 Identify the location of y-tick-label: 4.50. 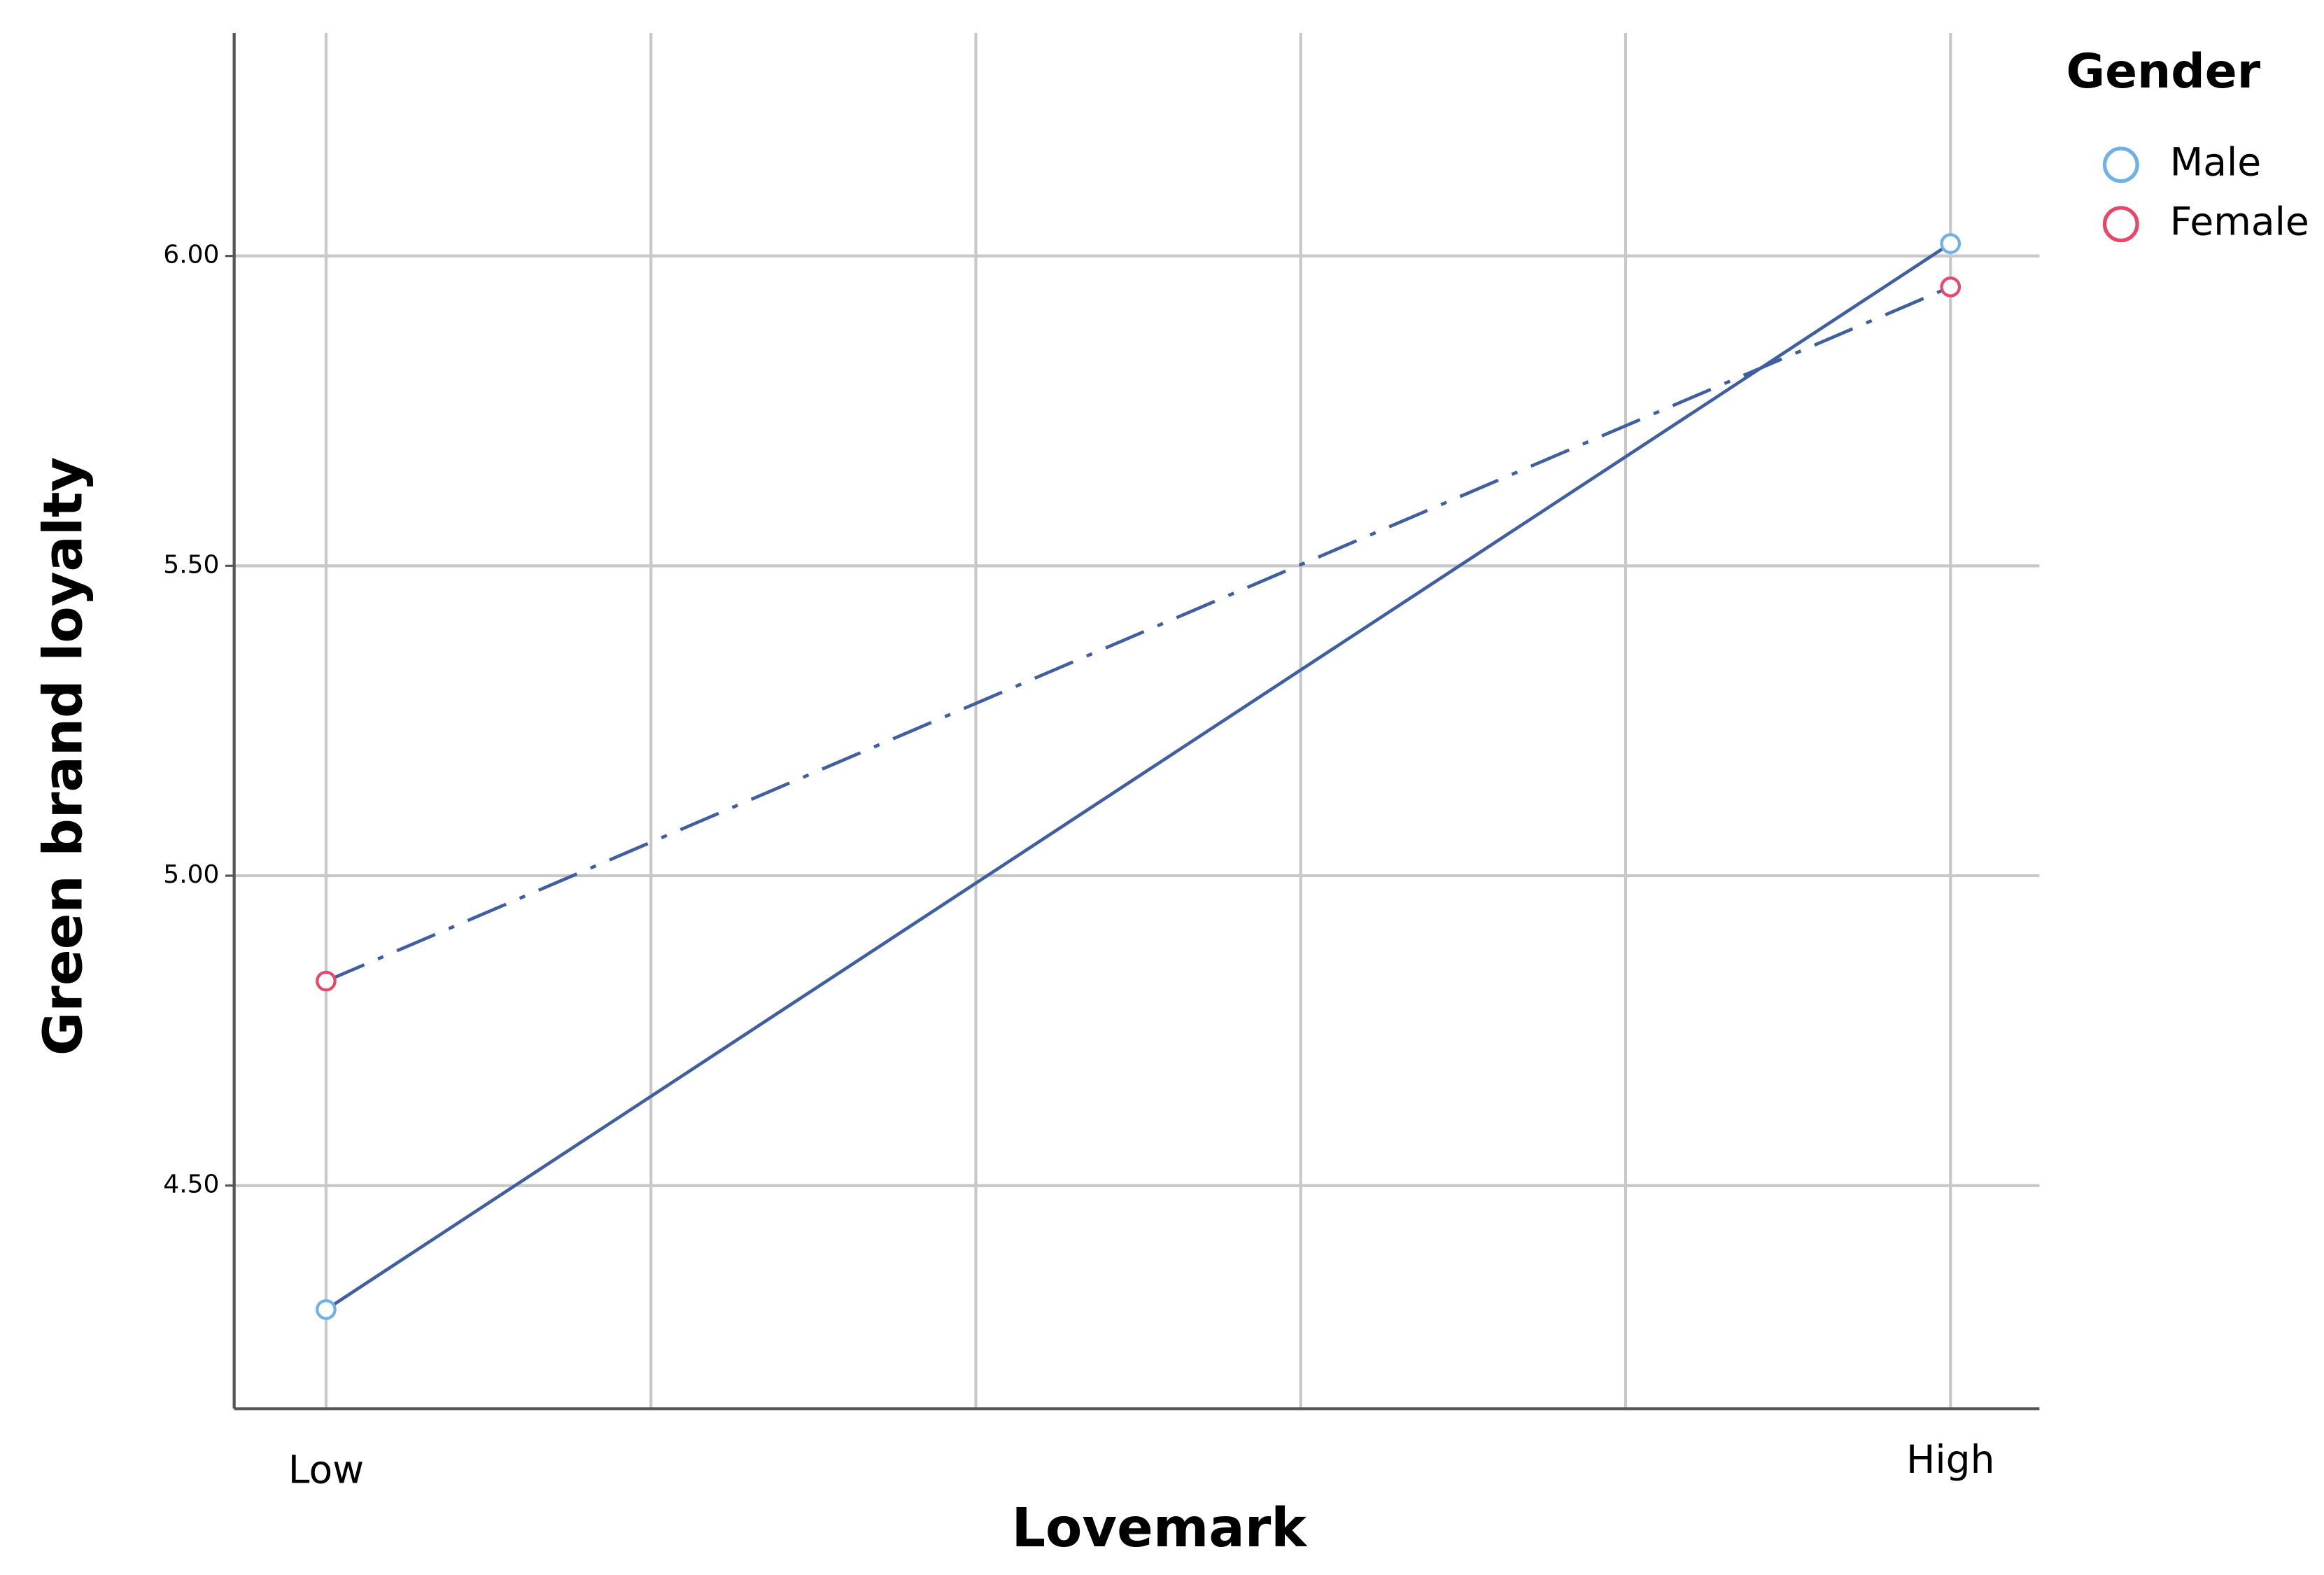
(191, 1184).